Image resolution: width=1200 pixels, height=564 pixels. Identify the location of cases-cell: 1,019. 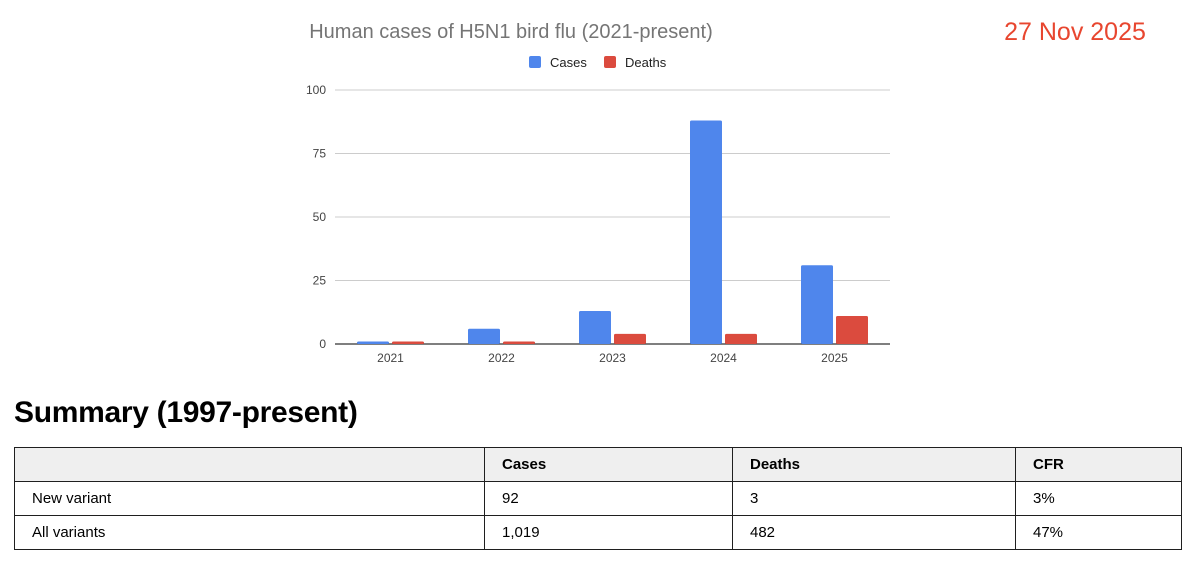
(608, 532).